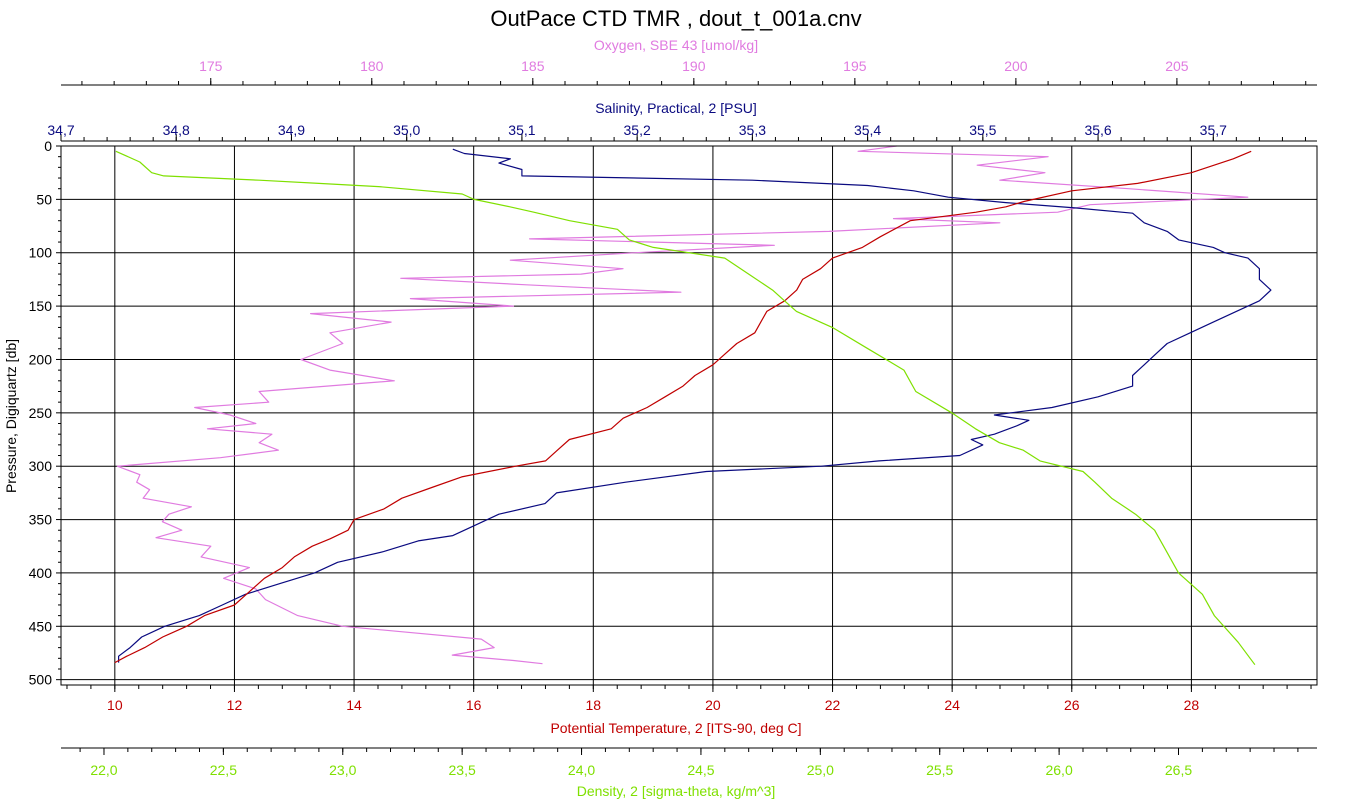 Image resolution: width=1353 pixels, height=802 pixels. What do you see at coordinates (41, 359) in the screenshot?
I see `y-tick-label: 200` at bounding box center [41, 359].